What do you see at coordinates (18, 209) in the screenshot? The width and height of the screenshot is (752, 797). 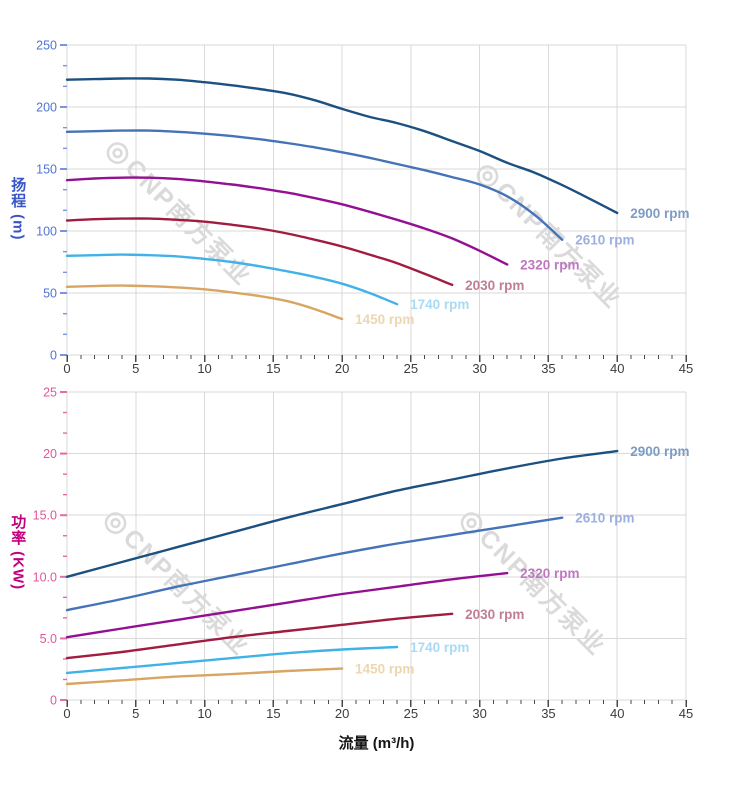 I see `head-axis-title: 扬程 (m)` at bounding box center [18, 209].